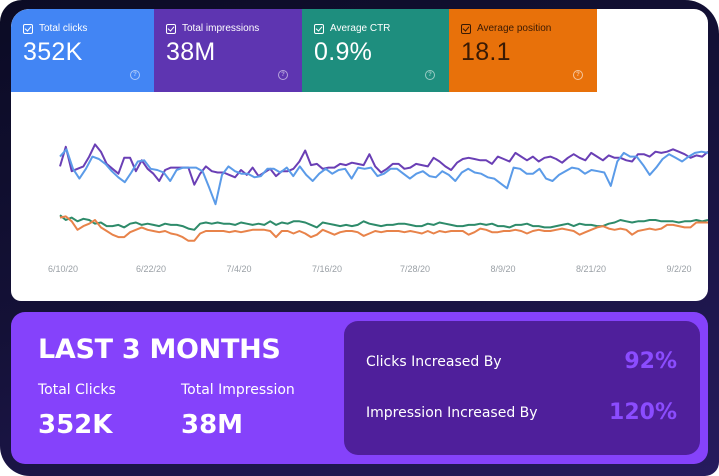 The width and height of the screenshot is (719, 476). Describe the element at coordinates (591, 269) in the screenshot. I see `x-tick-label: 8/21/20` at that location.